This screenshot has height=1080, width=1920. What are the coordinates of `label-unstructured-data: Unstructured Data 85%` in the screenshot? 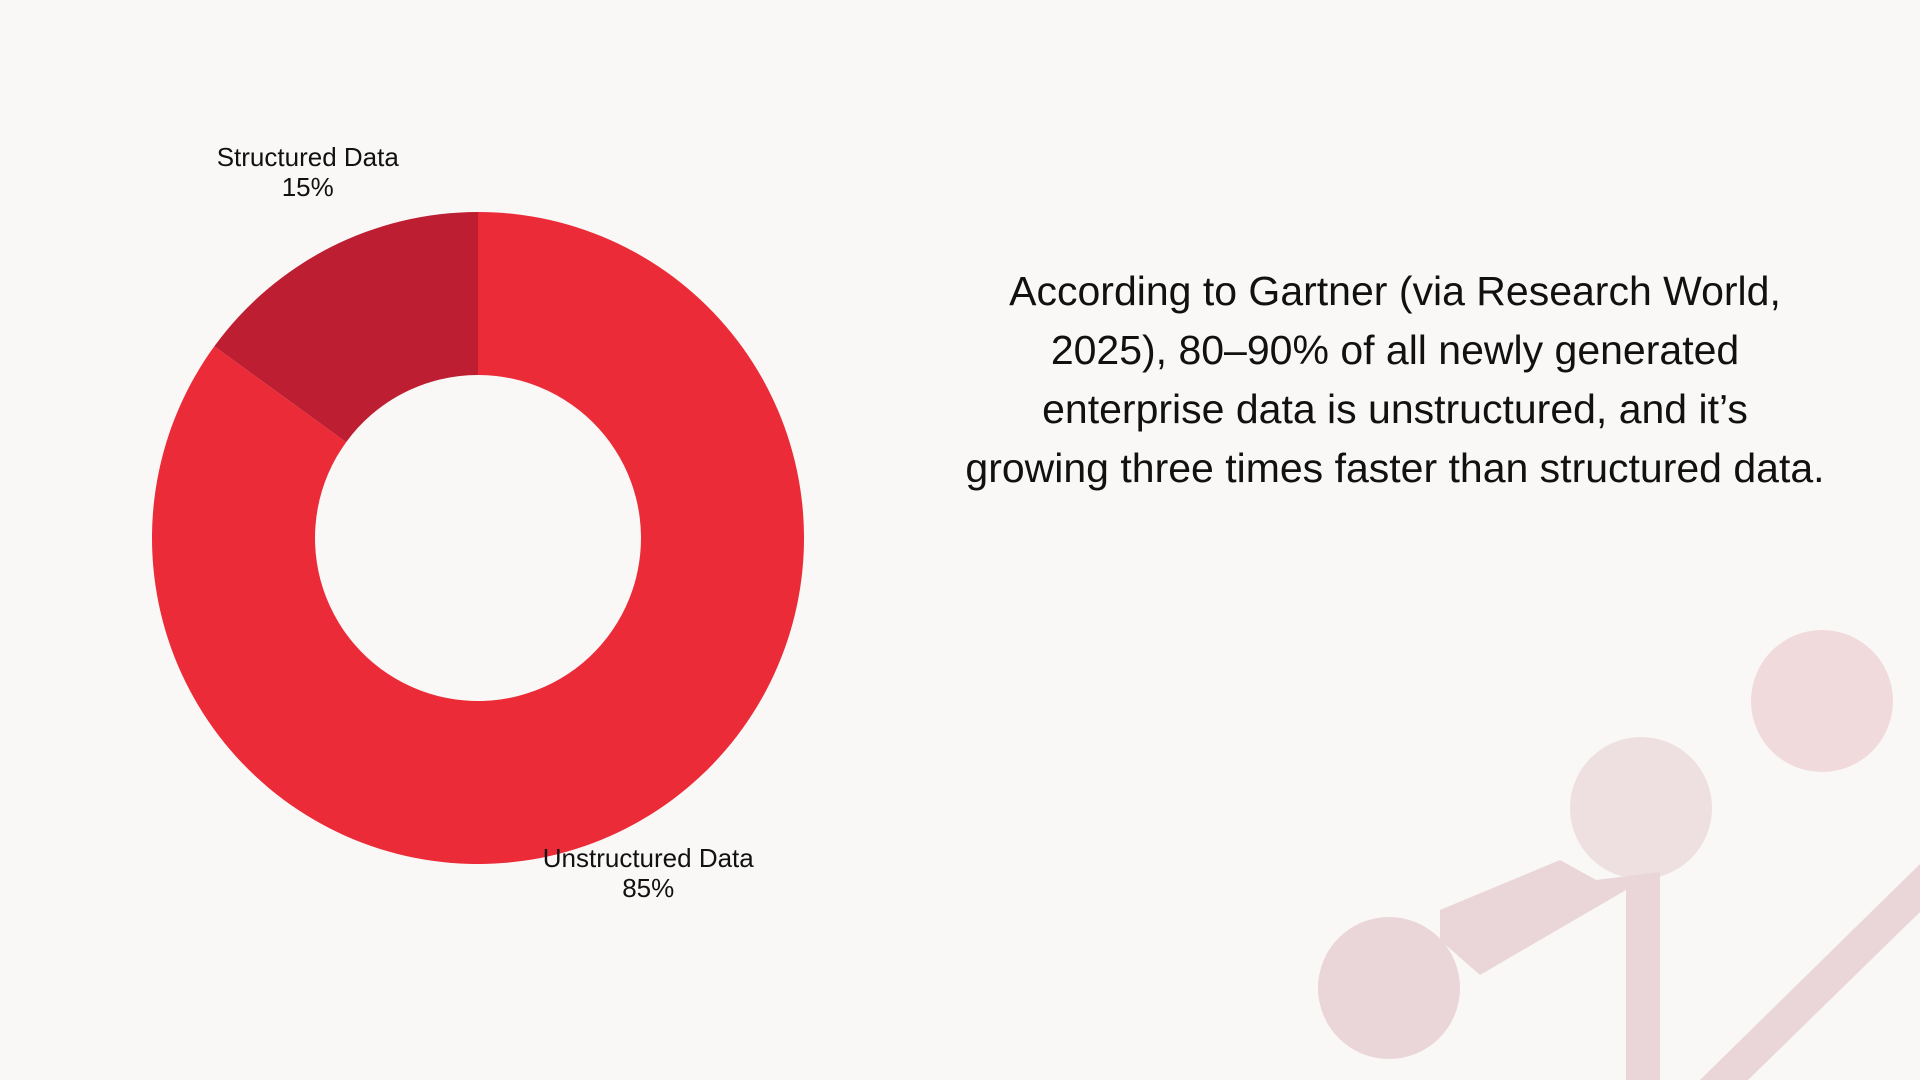 It's located at (649, 873).